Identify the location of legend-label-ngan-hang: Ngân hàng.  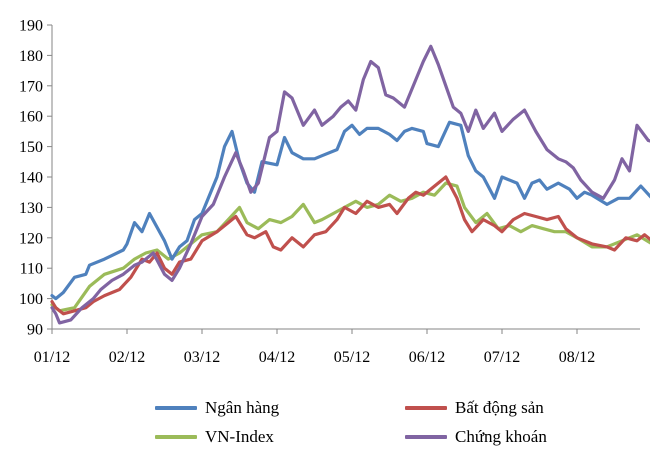
(242, 407).